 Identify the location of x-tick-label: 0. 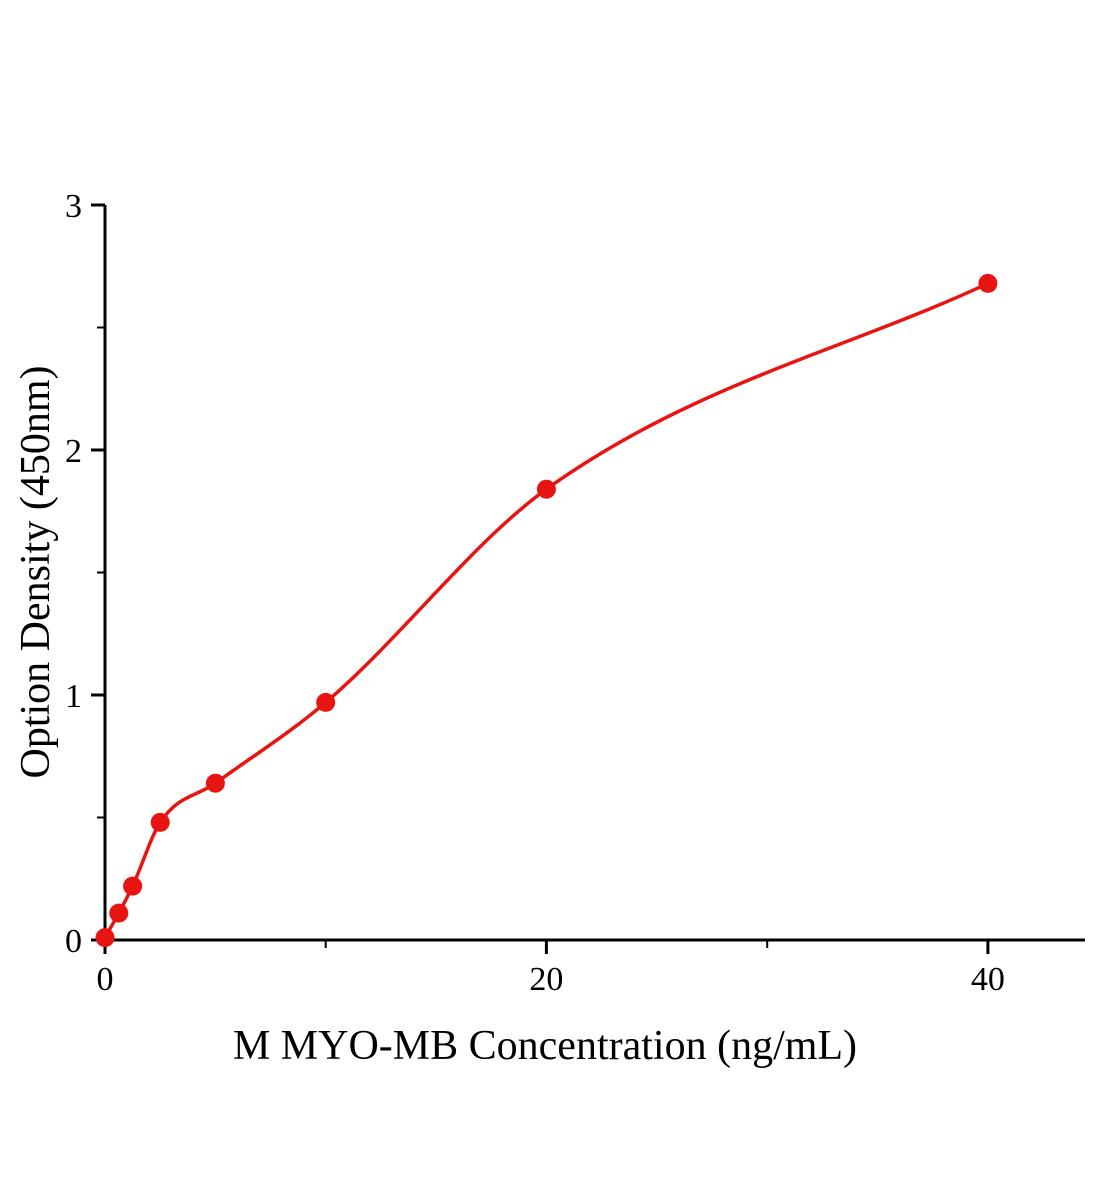
(105, 979).